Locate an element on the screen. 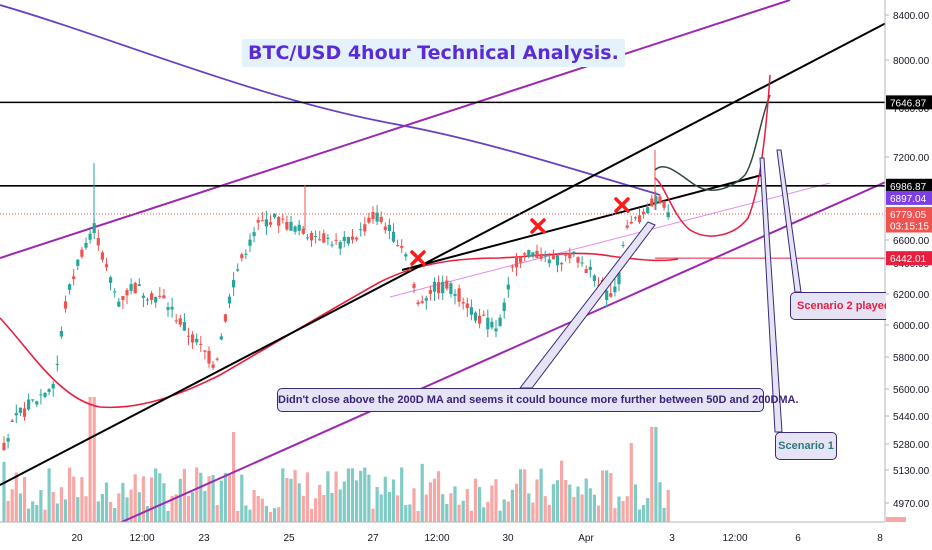 The width and height of the screenshot is (932, 550). price-tag-label: 7646.87 is located at coordinates (908, 103).